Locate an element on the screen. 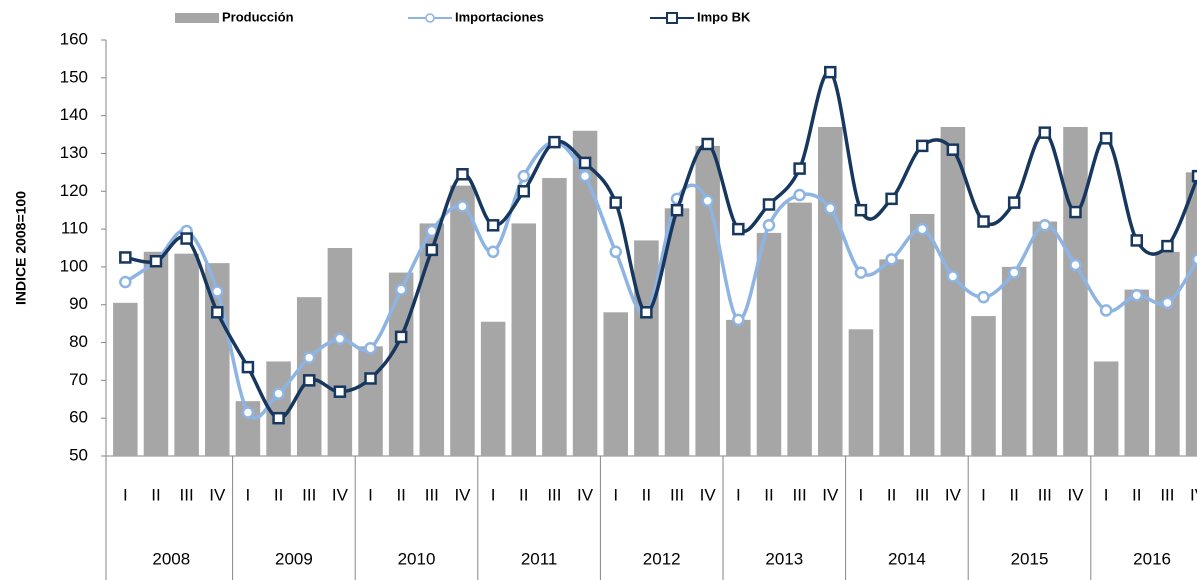 The height and width of the screenshot is (580, 1197). y-tick-label: 80 is located at coordinates (78, 341).